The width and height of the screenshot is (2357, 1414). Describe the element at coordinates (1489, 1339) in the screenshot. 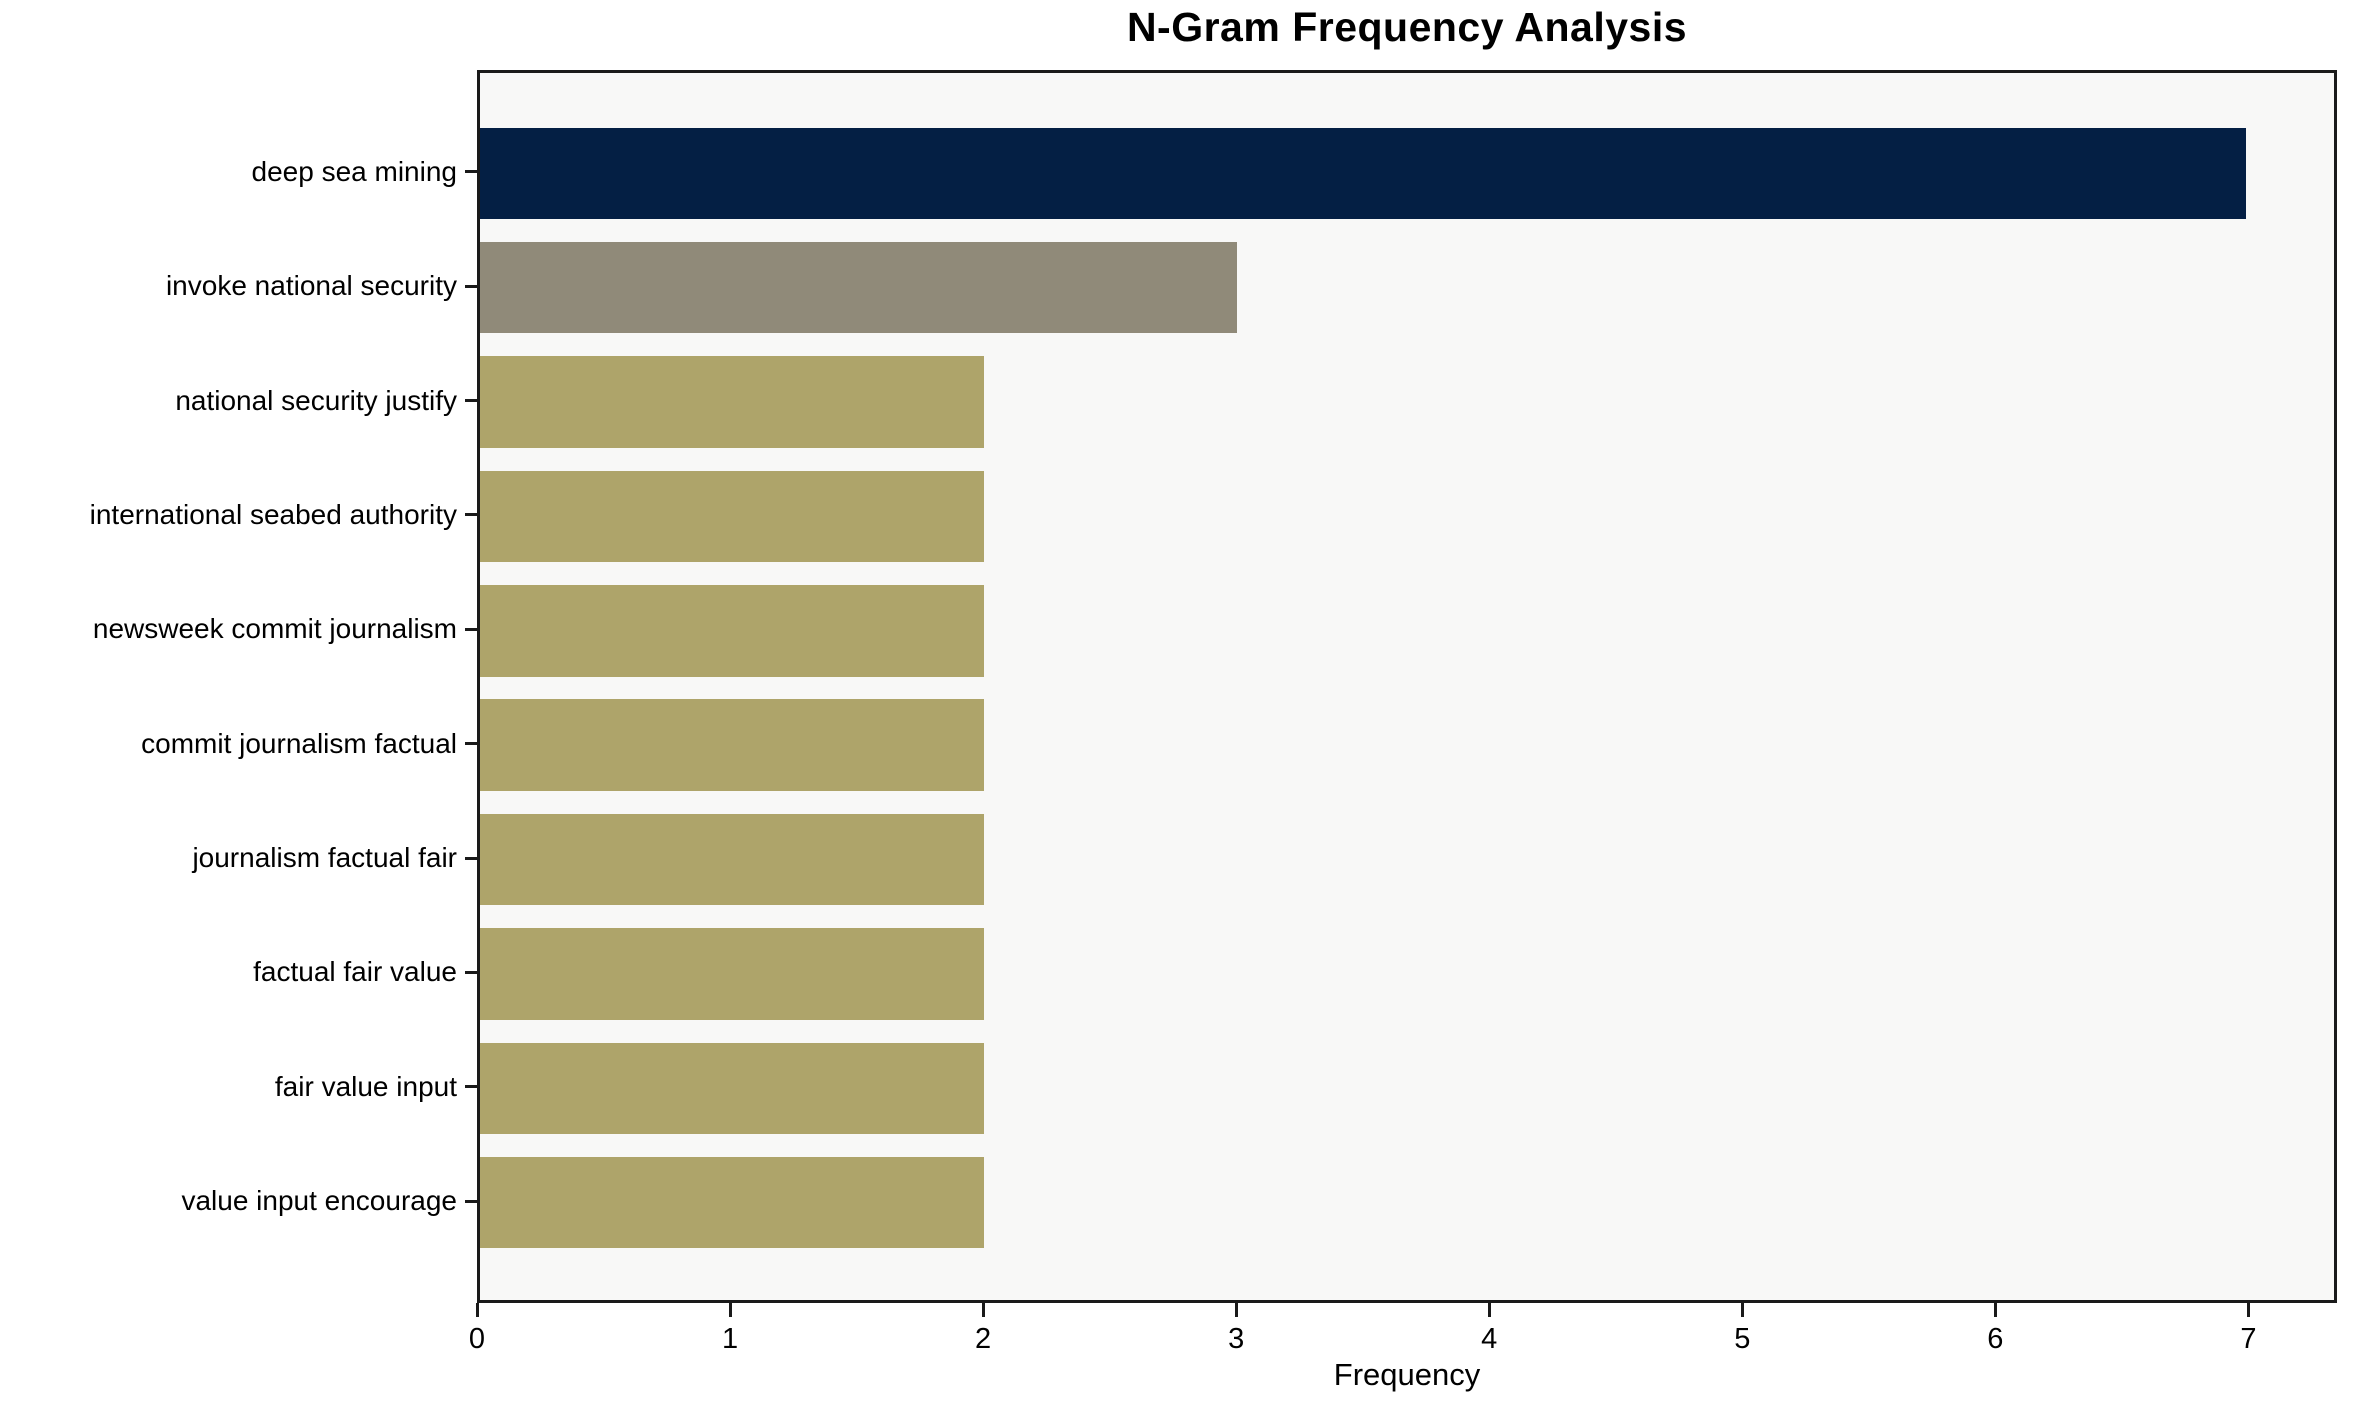

I see `x-tick-label: 4` at that location.